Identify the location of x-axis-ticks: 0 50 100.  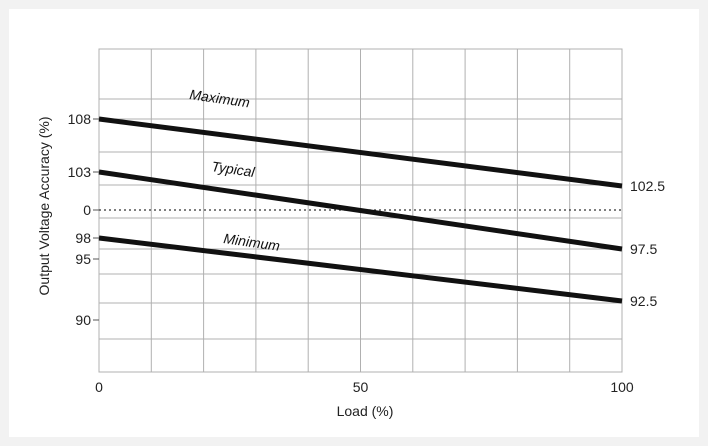
(364, 387).